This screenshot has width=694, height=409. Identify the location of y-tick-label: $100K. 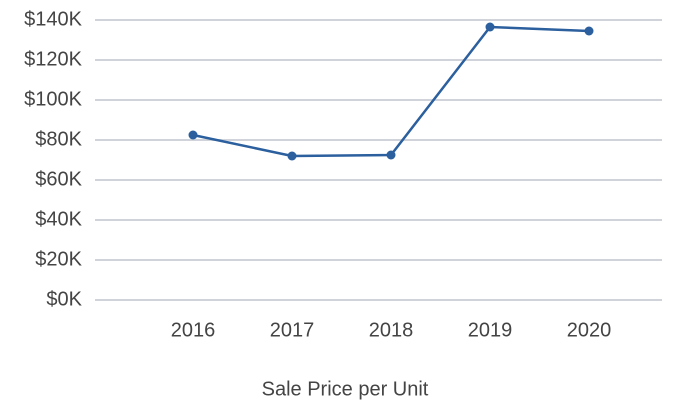
(53, 99).